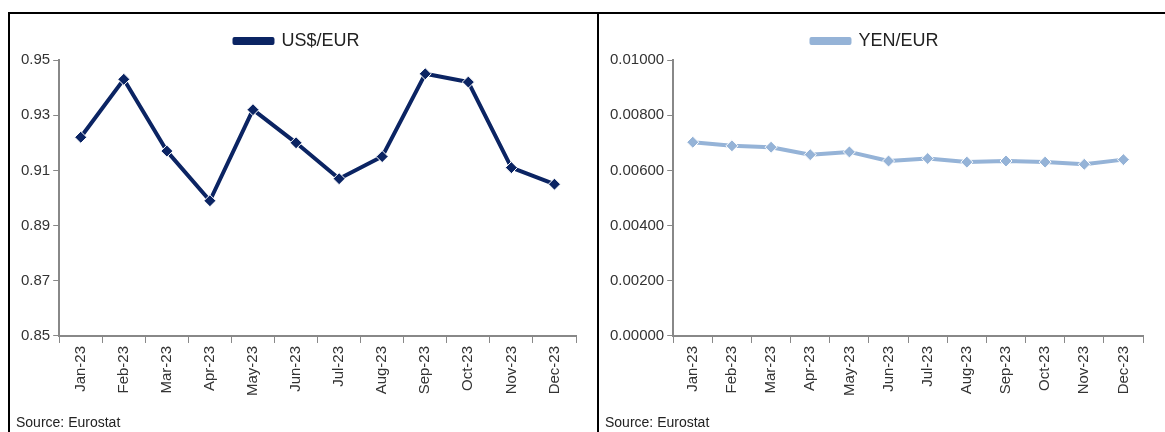  What do you see at coordinates (35, 59) in the screenshot?
I see `y-tick-label: 0.95` at bounding box center [35, 59].